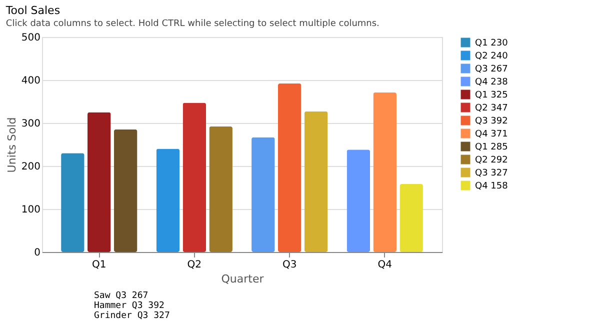 Image resolution: width=604 pixels, height=332 pixels. Describe the element at coordinates (11, 145) in the screenshot. I see `y-axis-title: Units Sold` at that location.